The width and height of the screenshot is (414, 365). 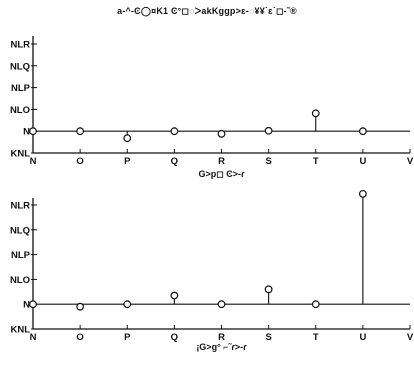 I want to click on figure-title: a-^-Ͼ◯¤K1 Ͼ°◻◌ᐳakKggp>ɛ-◌¥¥˙ɛ˙◻-˜®, so click(x=207, y=11).